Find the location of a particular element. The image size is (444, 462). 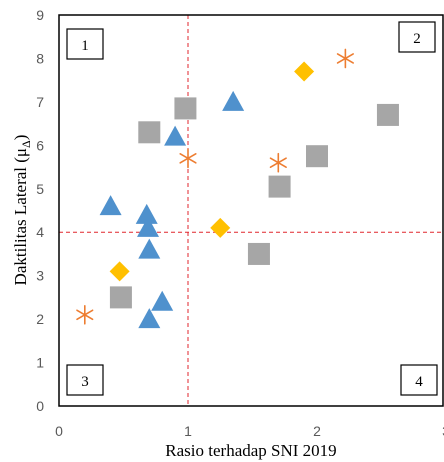

y-tick-label: 7 is located at coordinates (40, 102).